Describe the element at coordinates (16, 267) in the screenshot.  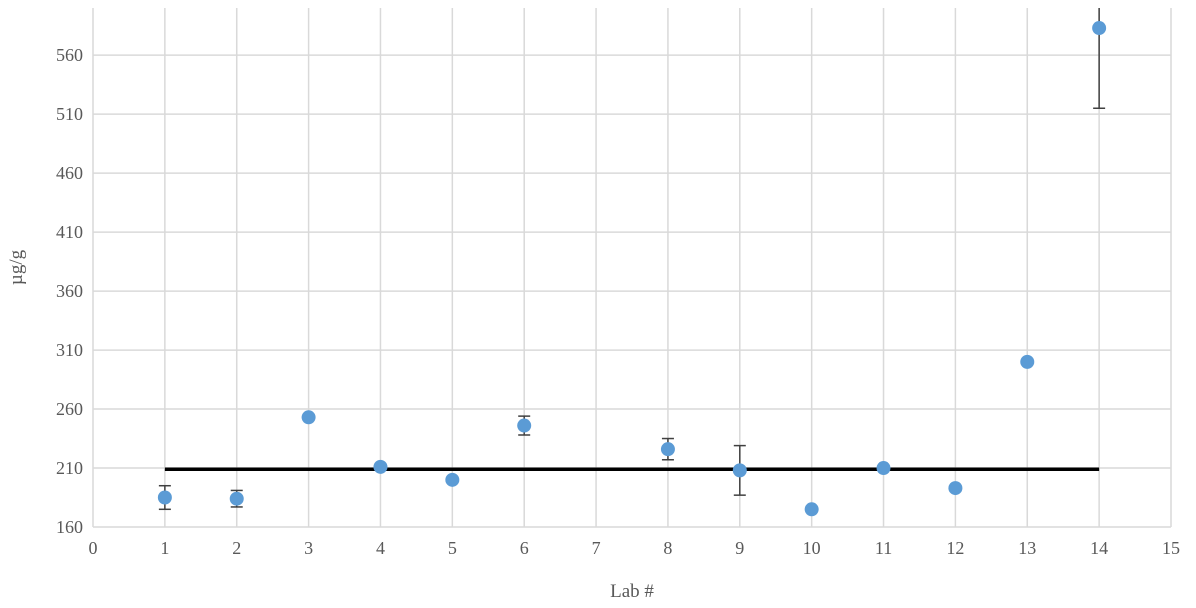
I see `y-axis-label: µg/g` at that location.